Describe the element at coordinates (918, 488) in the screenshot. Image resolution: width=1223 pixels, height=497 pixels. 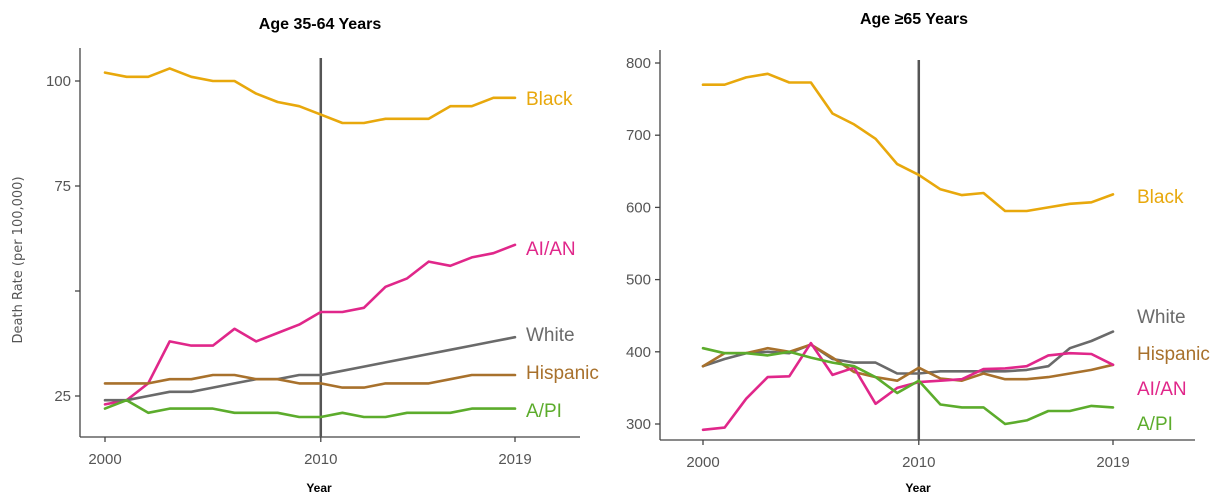
I see `x-axis-label-right: Year` at that location.